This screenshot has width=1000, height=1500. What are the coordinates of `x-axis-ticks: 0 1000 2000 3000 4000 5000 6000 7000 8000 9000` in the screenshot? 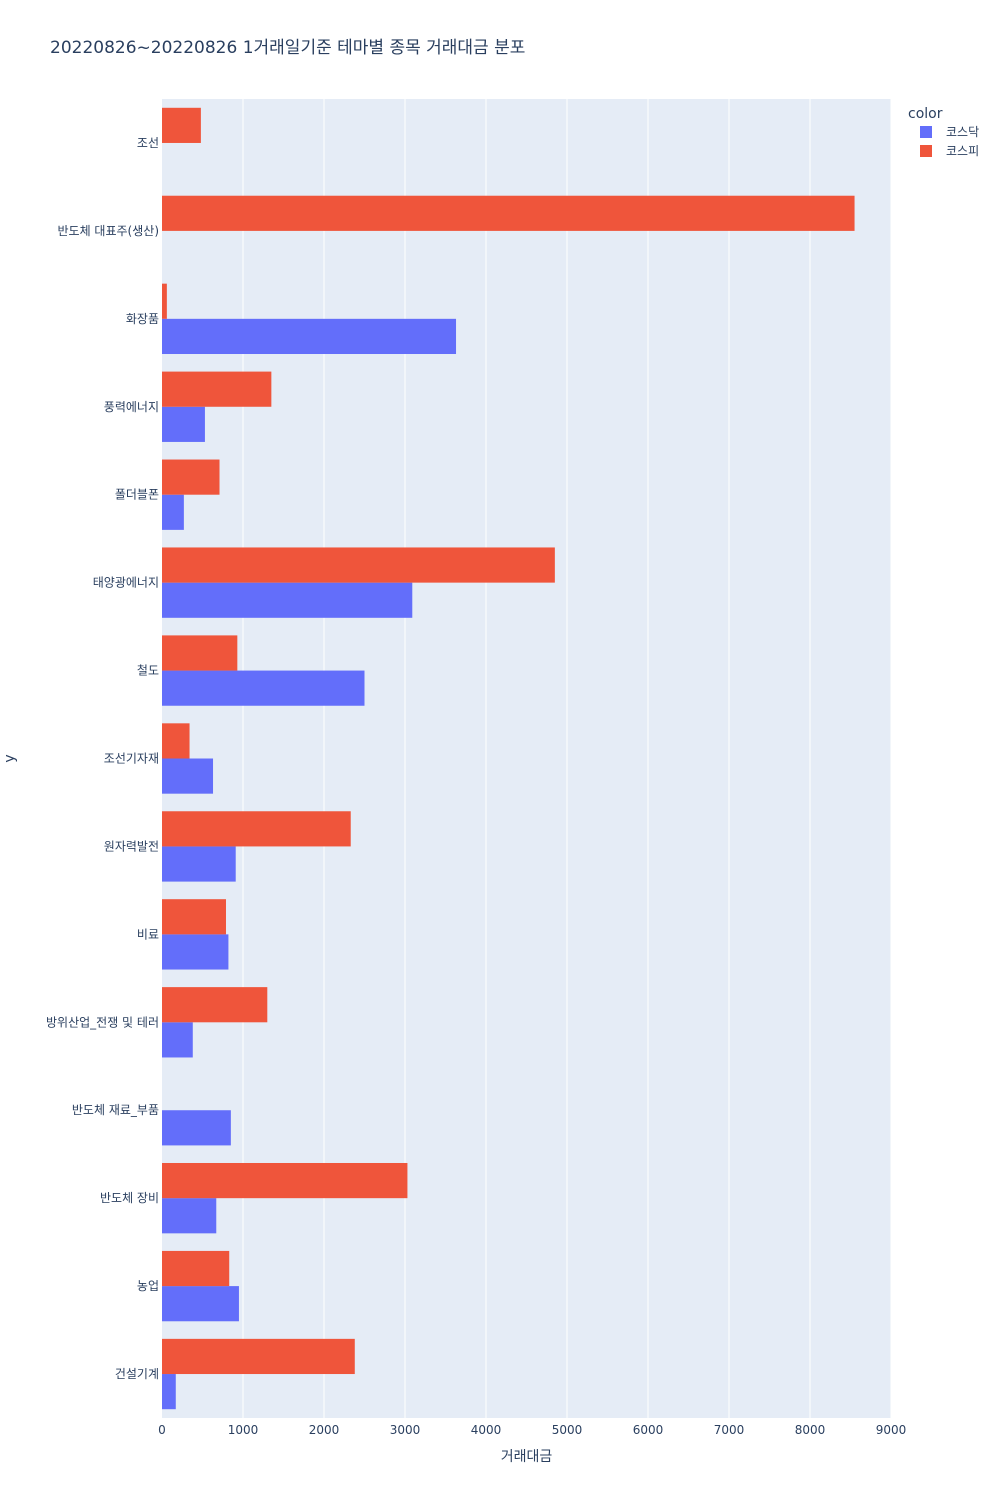 It's located at (532, 1430).